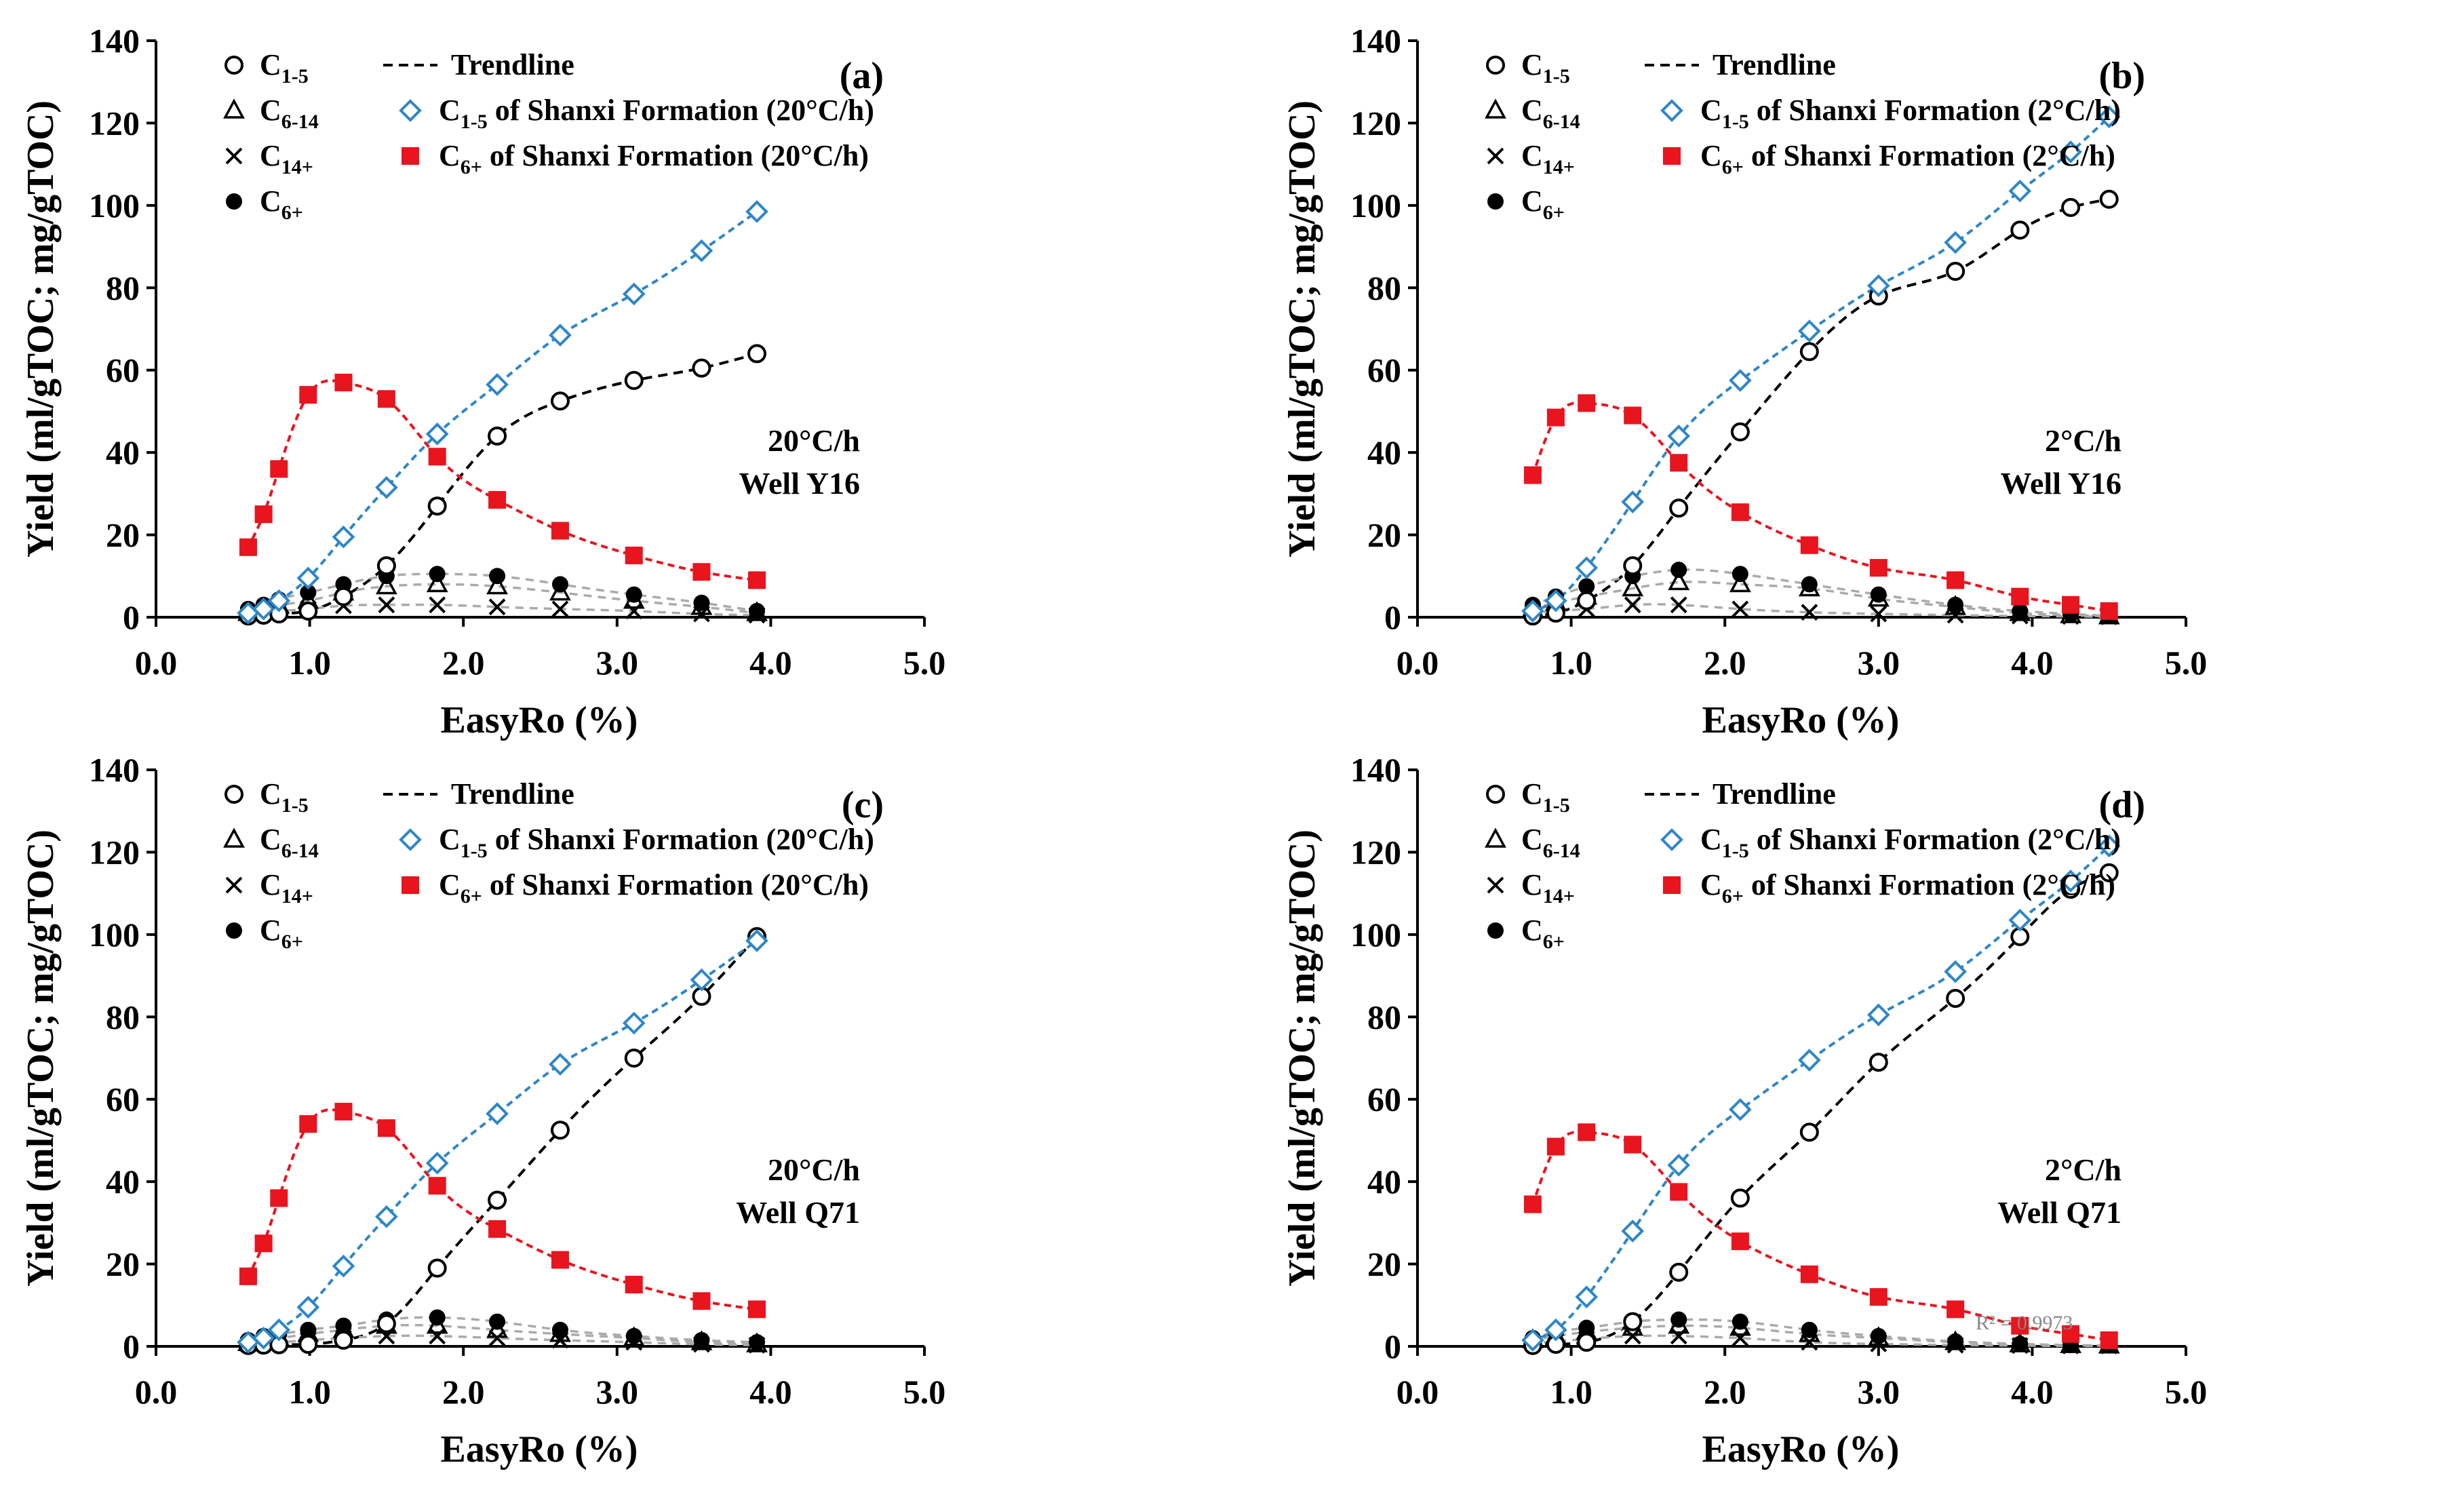 The height and width of the screenshot is (1501, 2464). What do you see at coordinates (284, 797) in the screenshot?
I see `legend-c1-5: C1-5` at bounding box center [284, 797].